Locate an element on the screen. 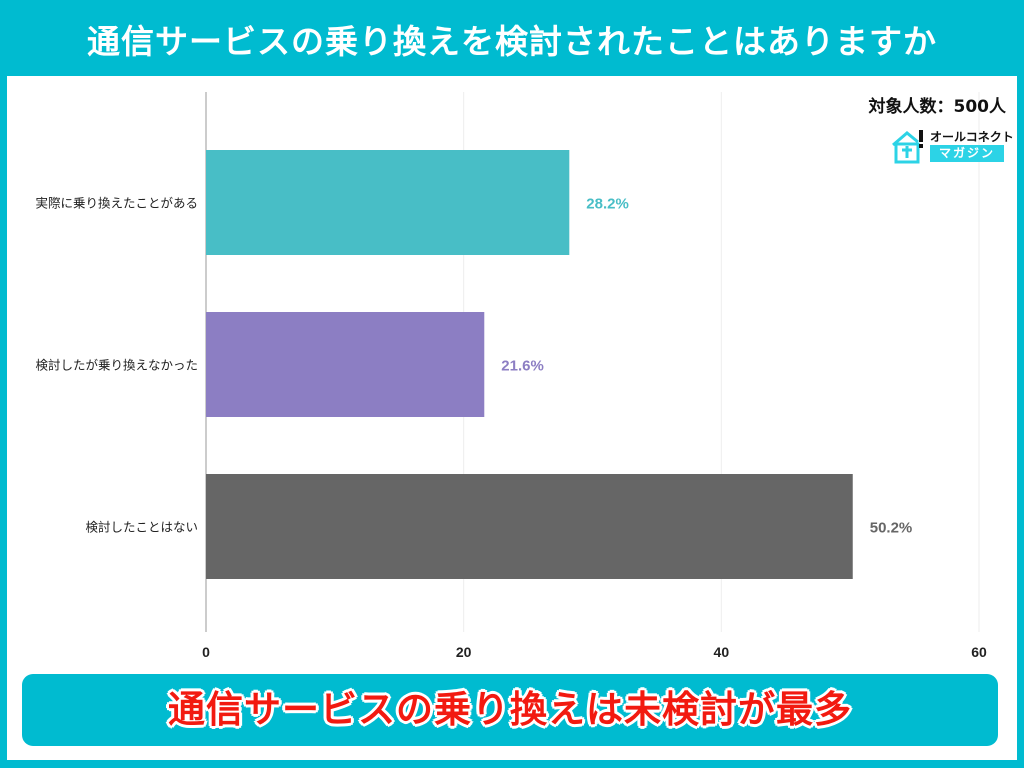 The height and width of the screenshot is (768, 1024). data-label: 50.2% is located at coordinates (891, 528).